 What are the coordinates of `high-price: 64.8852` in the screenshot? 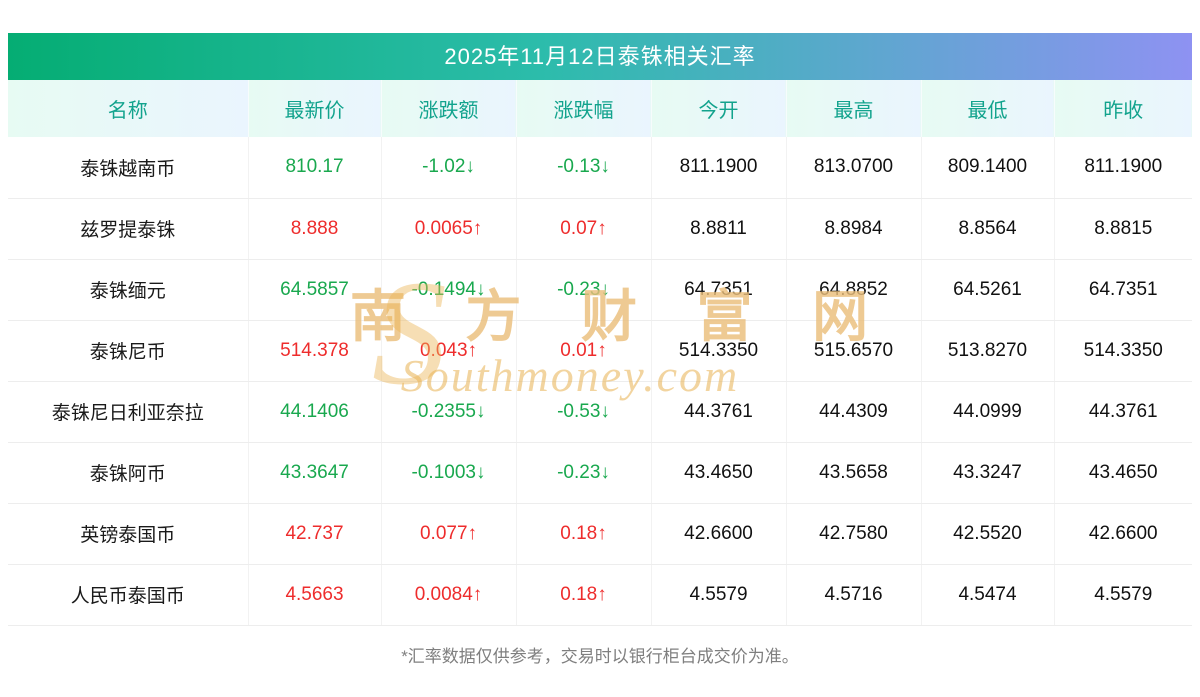 It's located at (854, 290).